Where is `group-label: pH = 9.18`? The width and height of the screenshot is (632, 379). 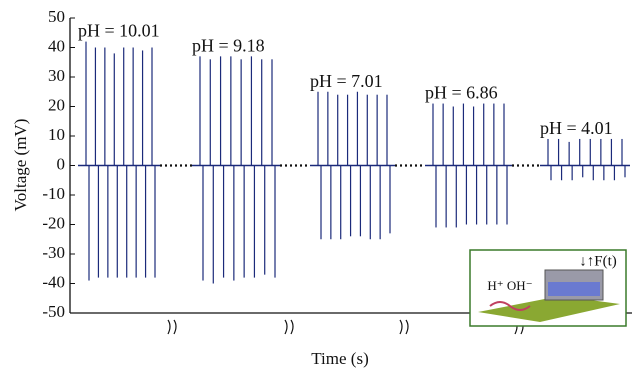
group-label: pH = 9.18 is located at coordinates (228, 45).